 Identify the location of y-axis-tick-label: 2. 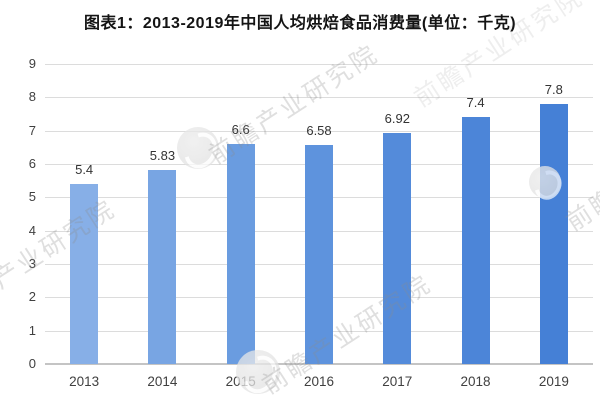
(32, 297).